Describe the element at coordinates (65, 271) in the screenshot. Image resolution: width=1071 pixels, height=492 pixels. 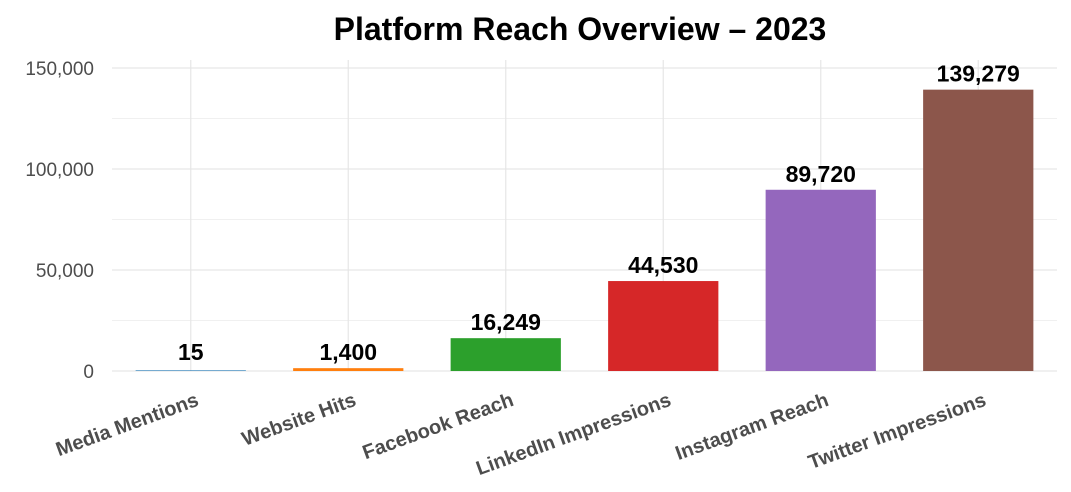
I see `y-tick-label: 50,000` at that location.